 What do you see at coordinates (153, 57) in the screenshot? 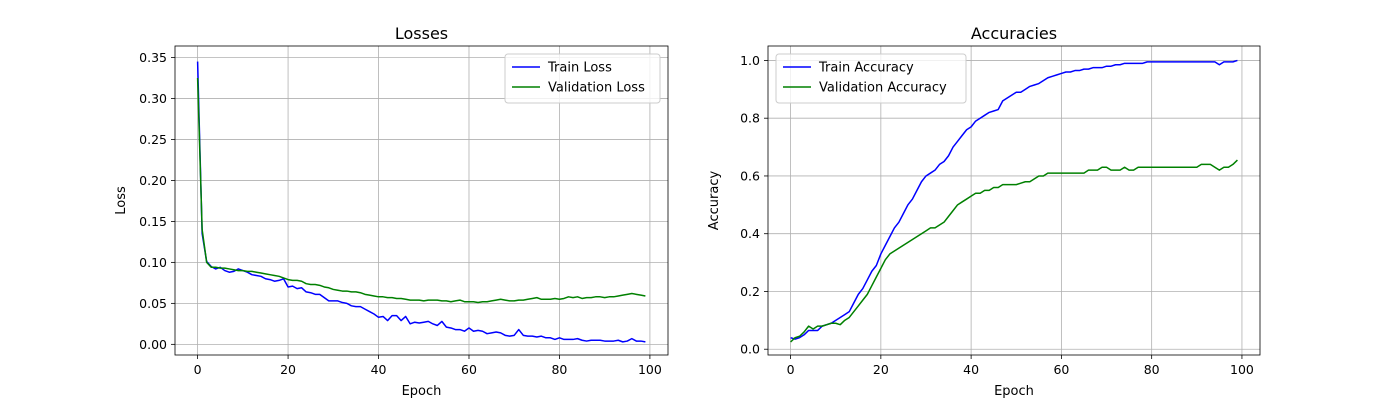
I see `y-tick-label: 0.35` at bounding box center [153, 57].